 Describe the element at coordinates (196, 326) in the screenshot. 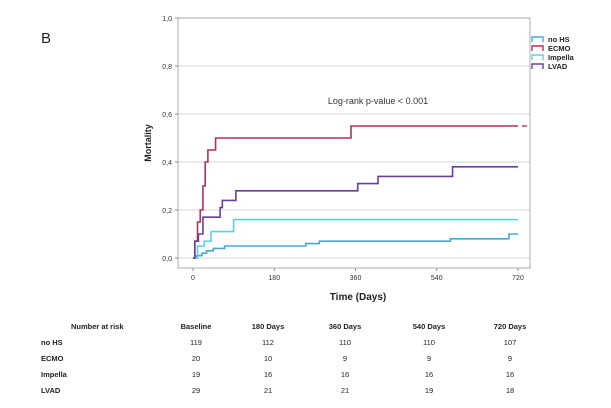

I see `risk-column-header: Baseline` at that location.